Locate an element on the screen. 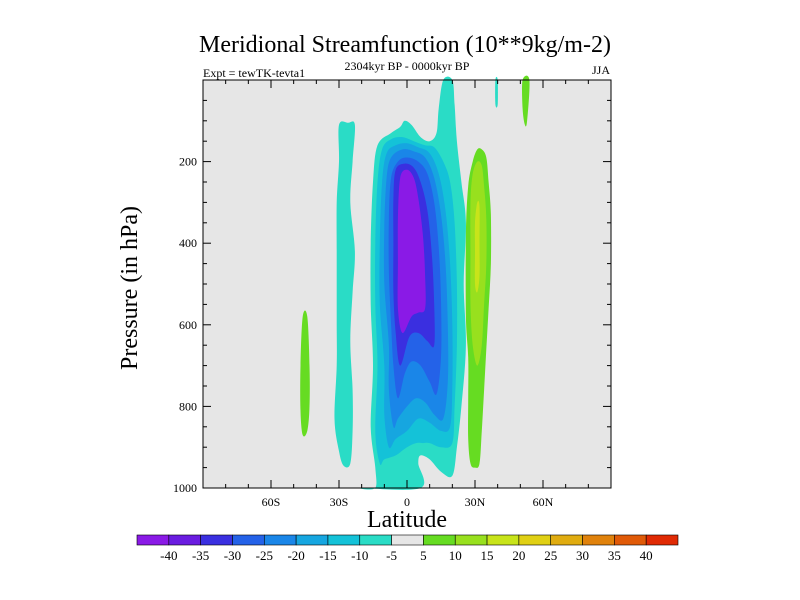 The height and width of the screenshot is (600, 800). colorbar-label: 10 is located at coordinates (455, 555).